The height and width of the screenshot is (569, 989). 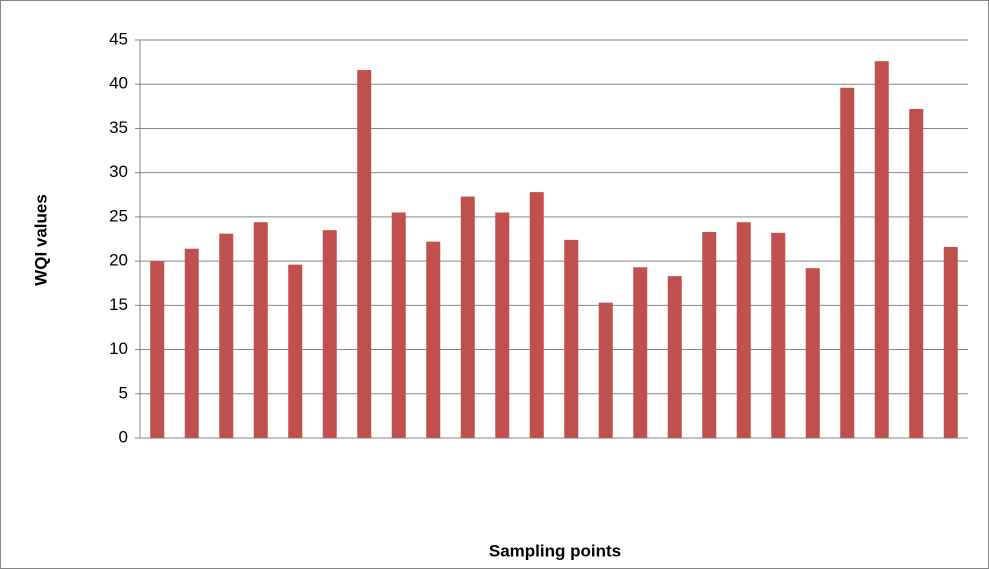 What do you see at coordinates (118, 215) in the screenshot?
I see `y-tick-label: 25` at bounding box center [118, 215].